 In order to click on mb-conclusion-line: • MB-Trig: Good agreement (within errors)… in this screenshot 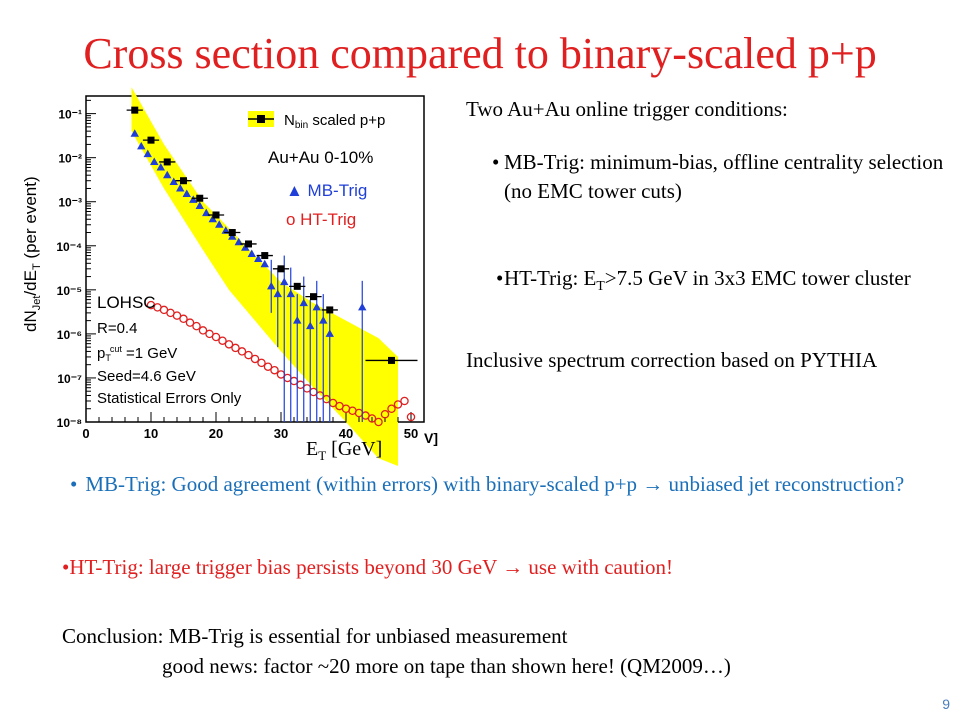, I will do `click(502, 484)`.